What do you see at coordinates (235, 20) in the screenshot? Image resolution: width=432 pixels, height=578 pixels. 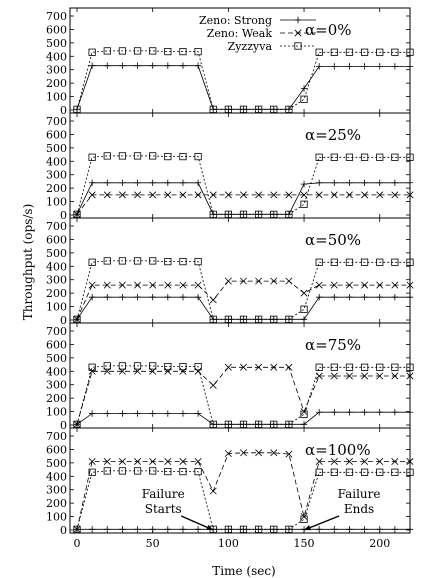 I see `legend-label: Zeno: Strong` at bounding box center [235, 20].